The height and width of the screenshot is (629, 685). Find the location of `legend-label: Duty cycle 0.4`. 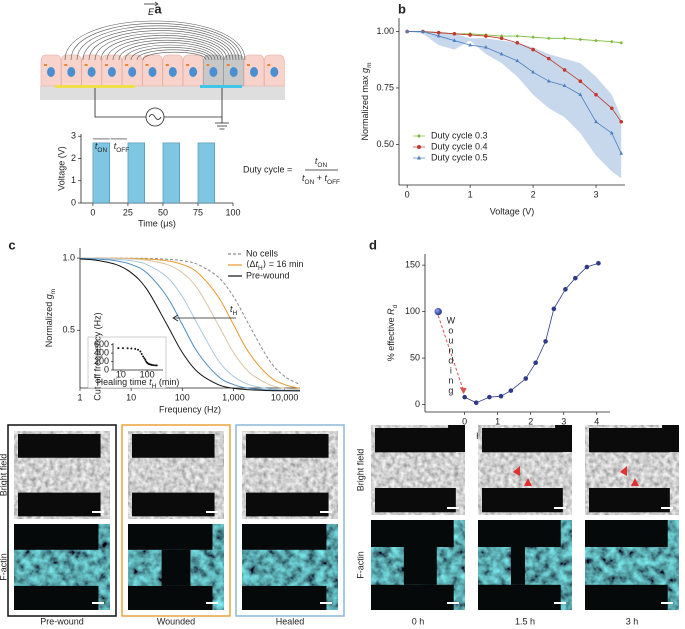

legend-label: Duty cycle 0.4 is located at coordinates (459, 146).